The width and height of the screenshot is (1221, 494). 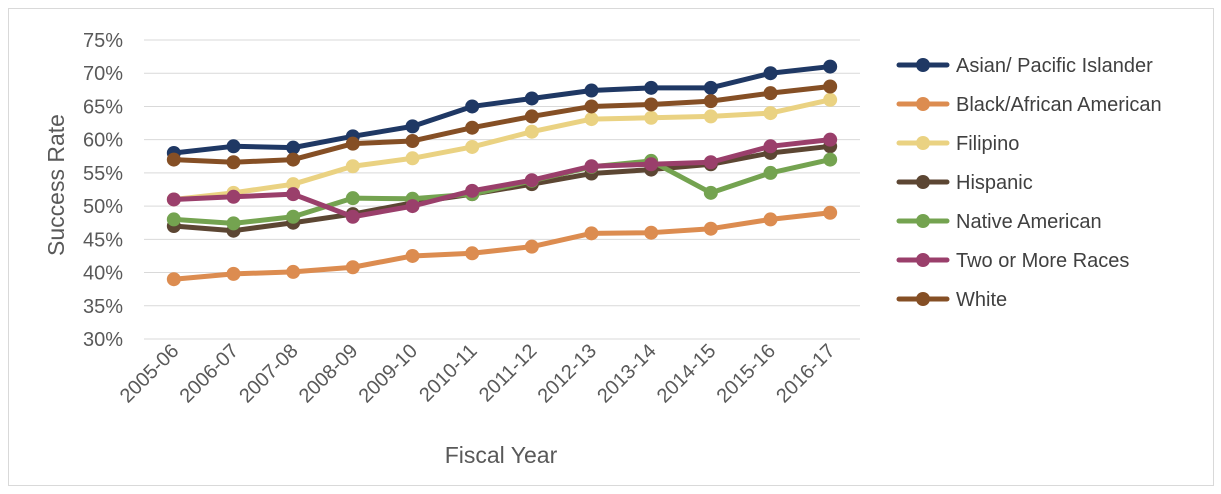 What do you see at coordinates (1042, 261) in the screenshot?
I see `legend-label: Two or More Races` at bounding box center [1042, 261].